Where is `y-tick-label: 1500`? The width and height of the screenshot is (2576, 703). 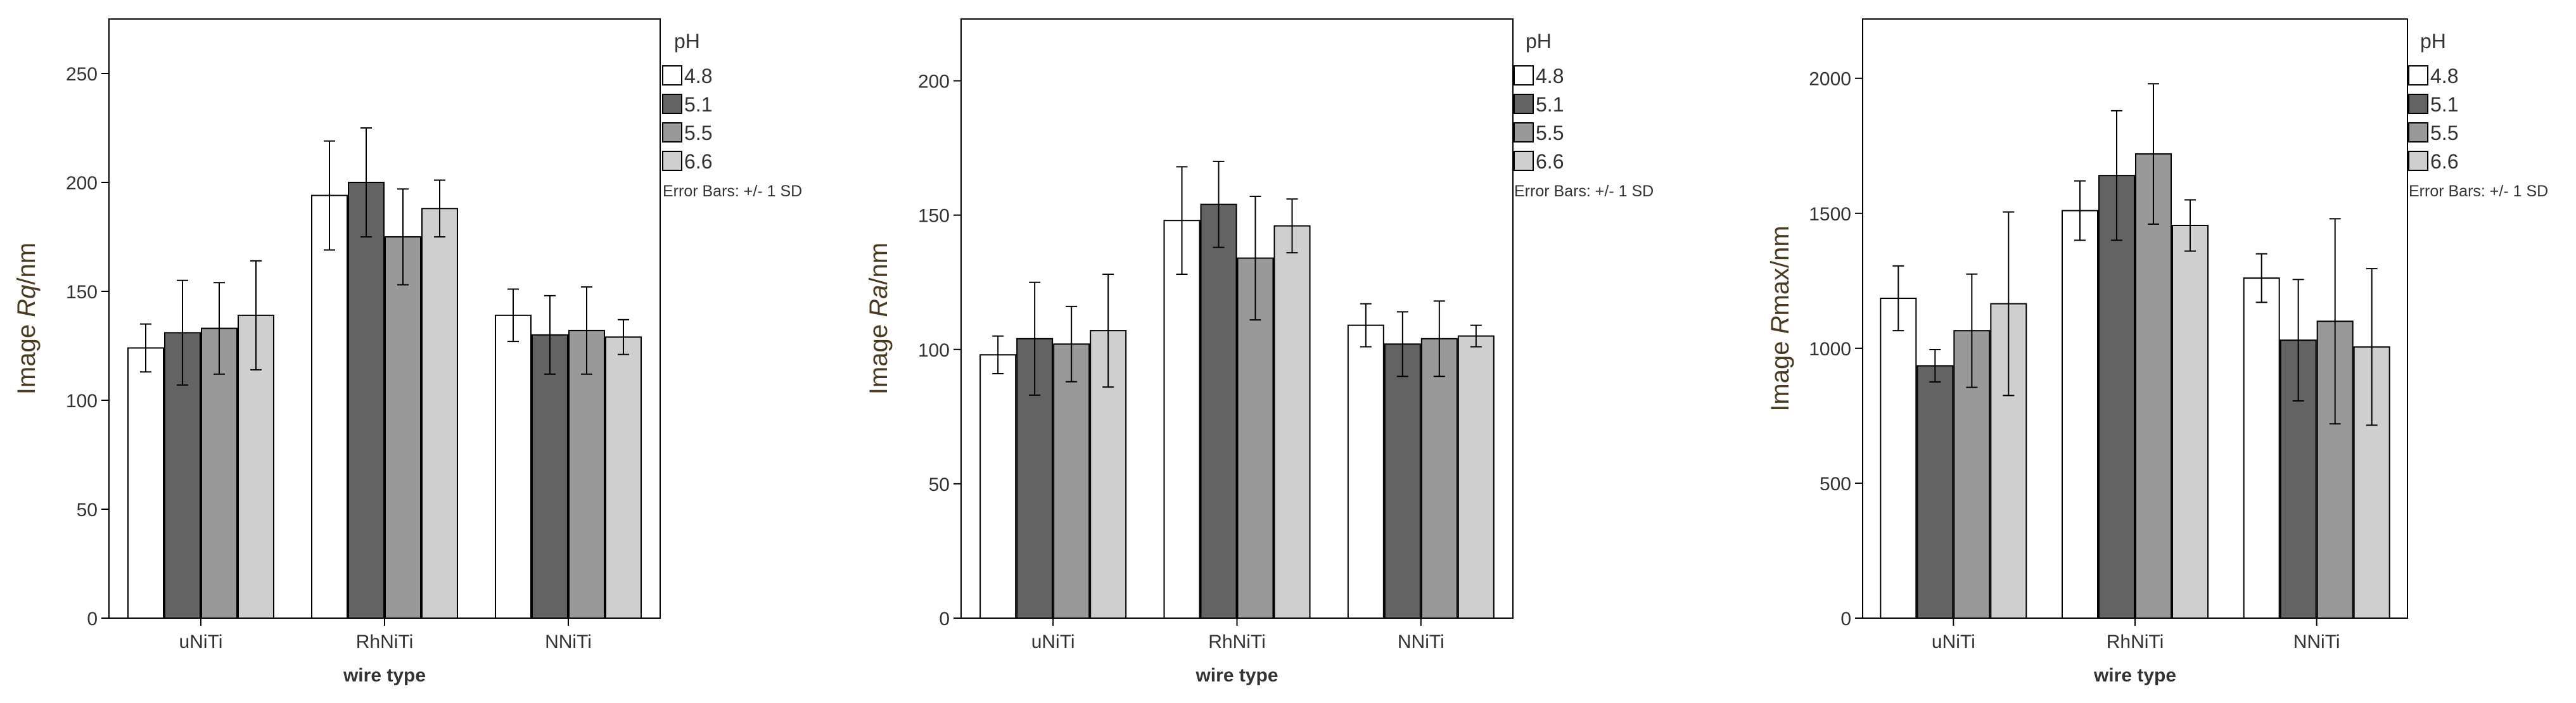
y-tick-label: 1500 is located at coordinates (1830, 214).